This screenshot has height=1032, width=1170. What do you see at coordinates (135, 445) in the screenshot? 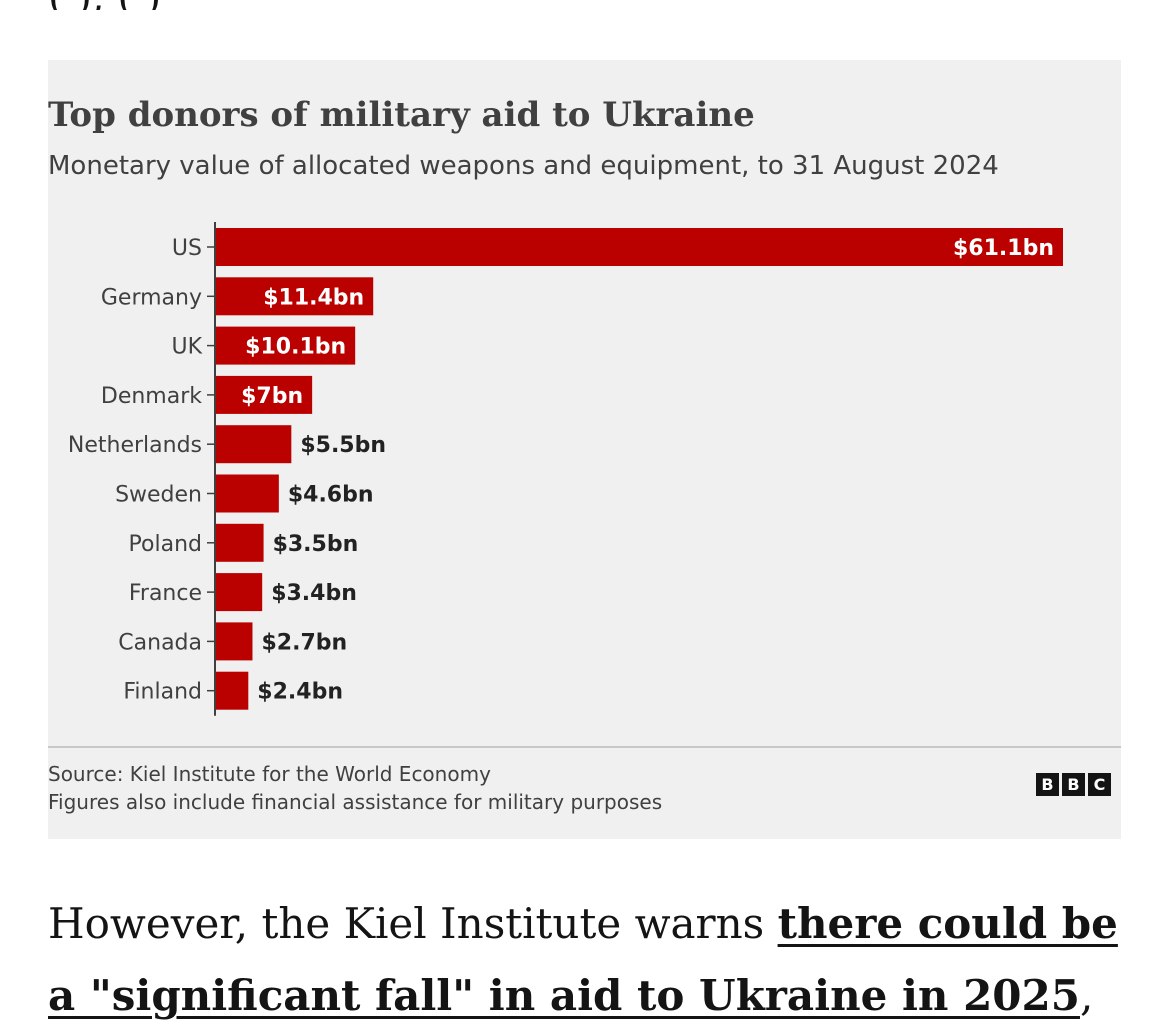
I see `category-label: Netherlands` at bounding box center [135, 445].